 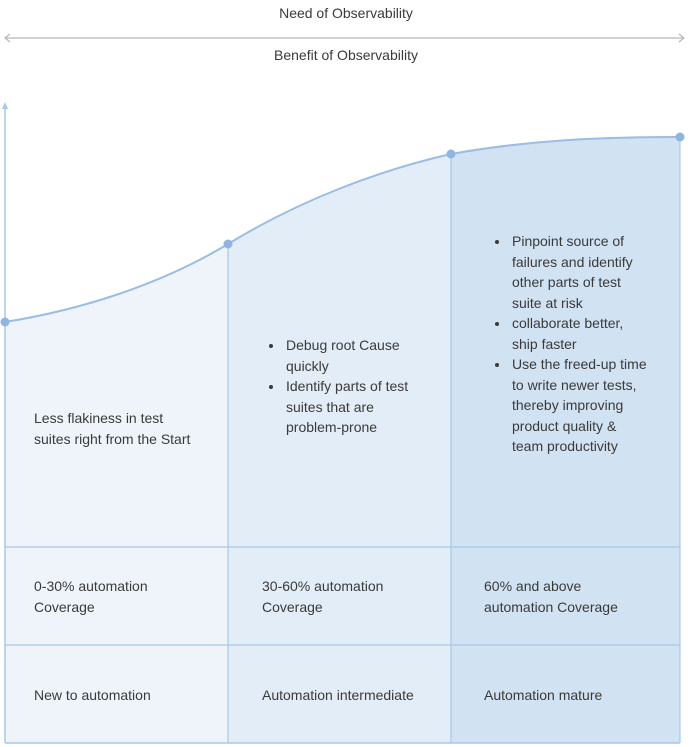 I want to click on stage-1-coverage: 0-30% automation Coverage, so click(x=91, y=596).